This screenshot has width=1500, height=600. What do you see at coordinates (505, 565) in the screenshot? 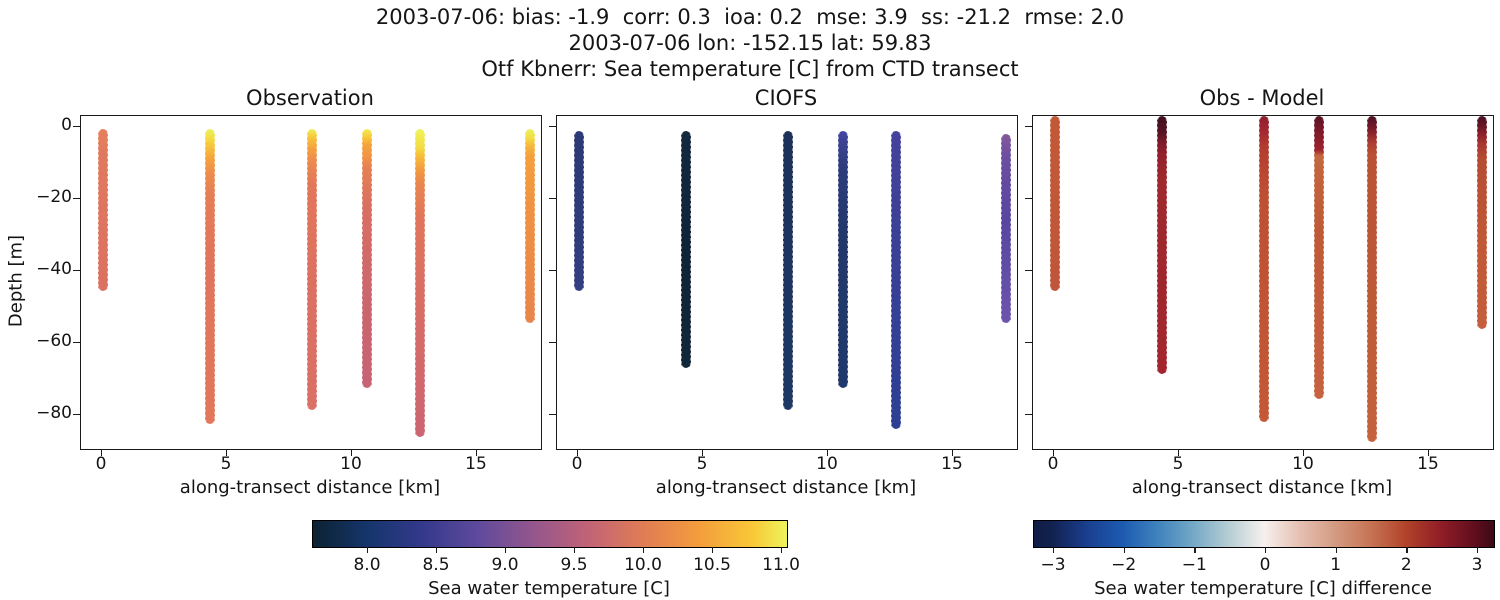
I see `colorbar-tick-label: 9.0` at bounding box center [505, 565].